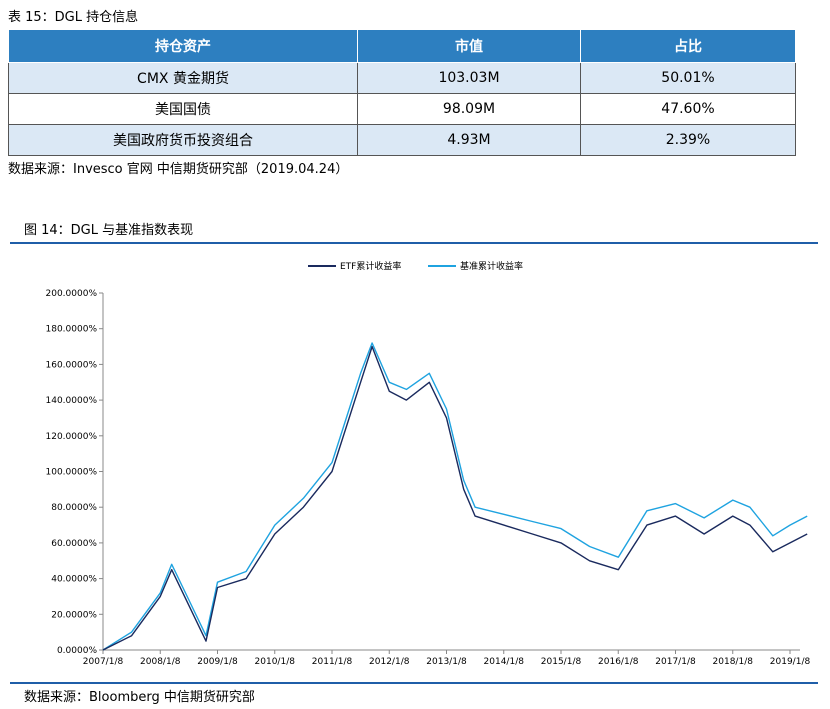 The width and height of the screenshot is (830, 709). What do you see at coordinates (139, 697) in the screenshot?
I see `figure-source: 数据来源：Bloomberg 中信期货研究部` at bounding box center [139, 697].